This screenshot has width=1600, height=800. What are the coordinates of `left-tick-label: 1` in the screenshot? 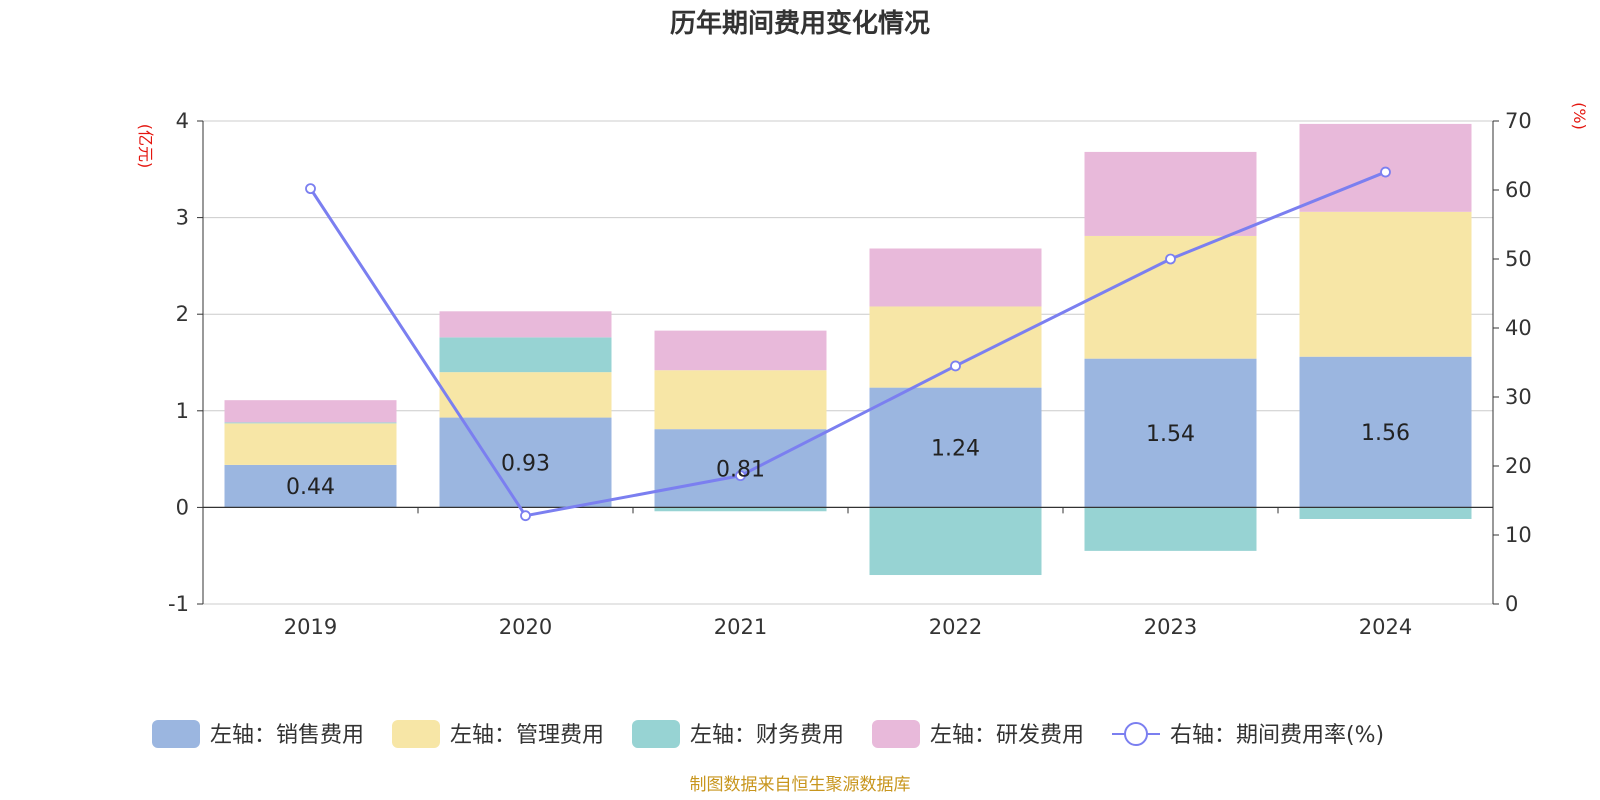 It's located at (182, 411).